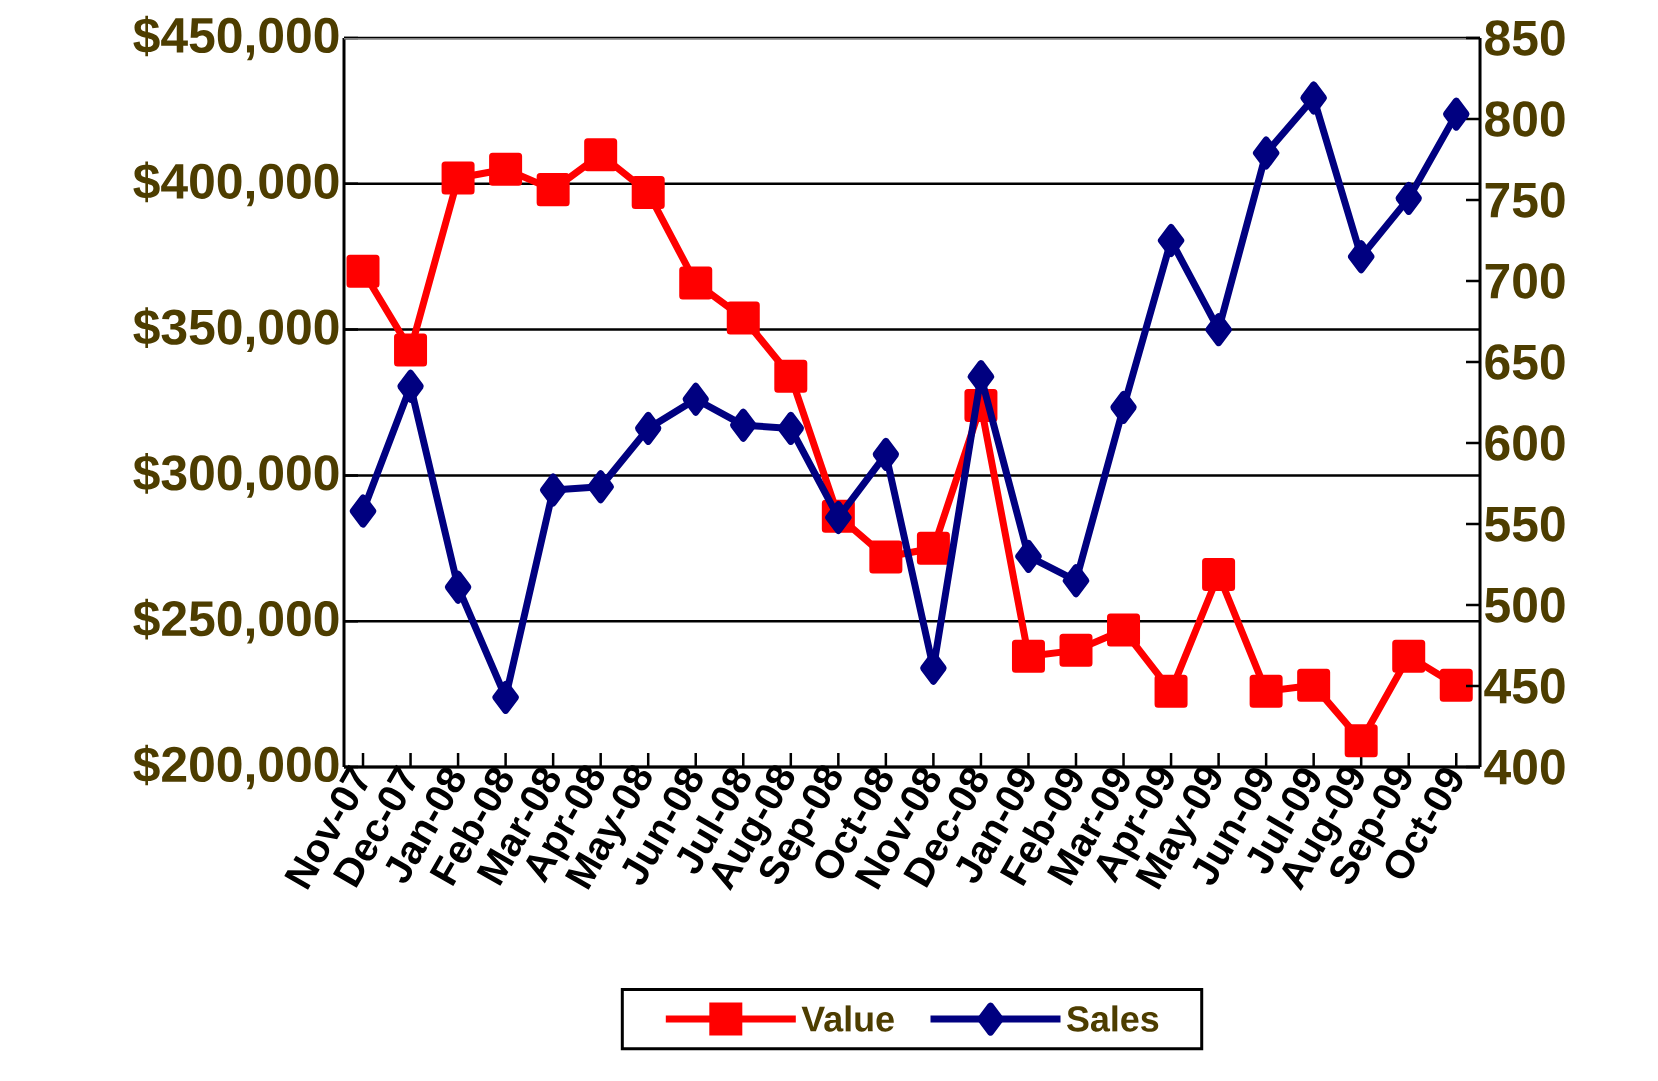  I want to click on y2-tick-label: 500, so click(1525, 605).